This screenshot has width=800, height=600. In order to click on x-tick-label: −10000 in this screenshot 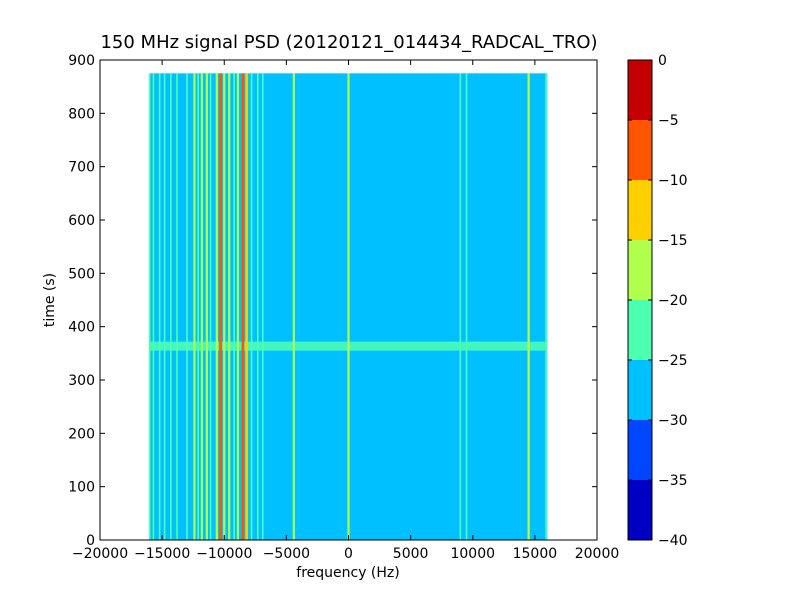, I will do `click(224, 554)`.